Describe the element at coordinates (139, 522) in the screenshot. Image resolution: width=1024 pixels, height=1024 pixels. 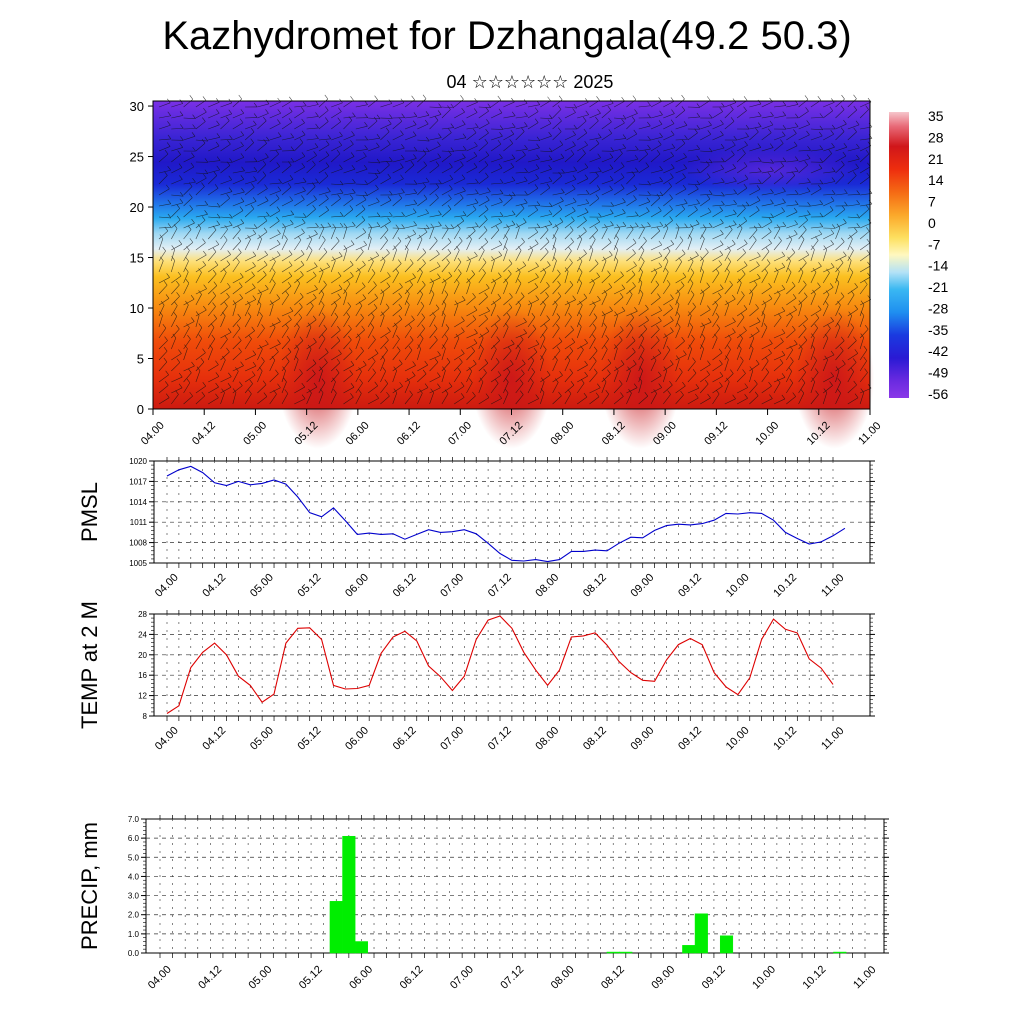
I see `ytick-label: 1011` at that location.